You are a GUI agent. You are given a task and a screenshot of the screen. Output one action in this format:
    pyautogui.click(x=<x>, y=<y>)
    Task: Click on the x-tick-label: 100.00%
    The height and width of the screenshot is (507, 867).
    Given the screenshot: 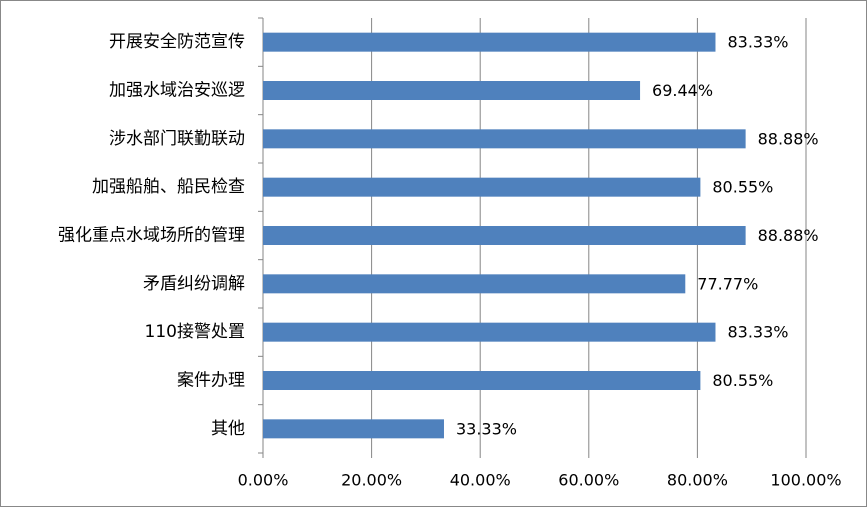 What is the action you would take?
    pyautogui.click(x=805, y=480)
    